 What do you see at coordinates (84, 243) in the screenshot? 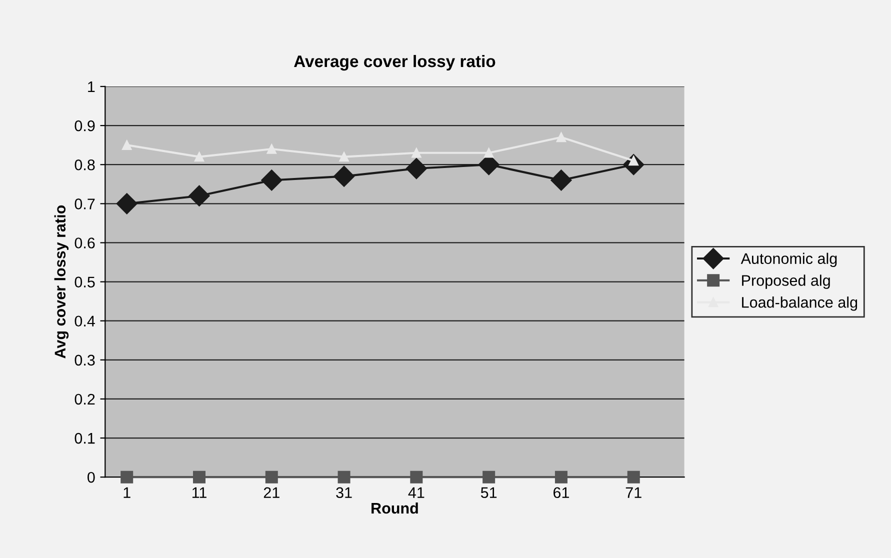
I see `y-tick-label: 0.6` at bounding box center [84, 243].